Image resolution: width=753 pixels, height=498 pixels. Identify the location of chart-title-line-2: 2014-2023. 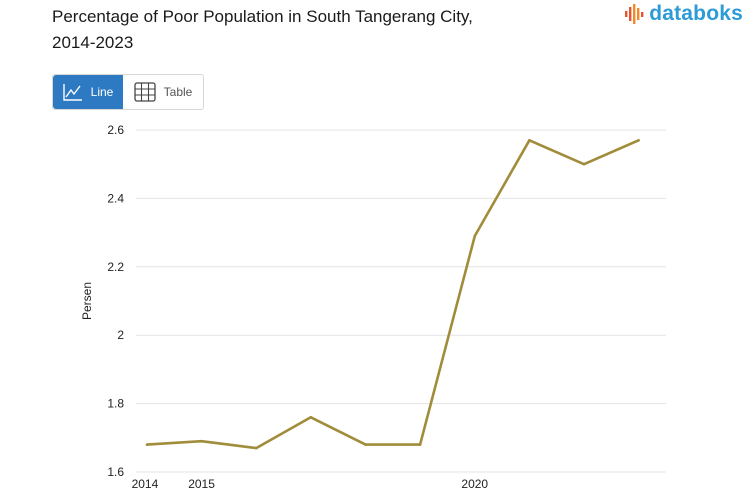
(93, 42).